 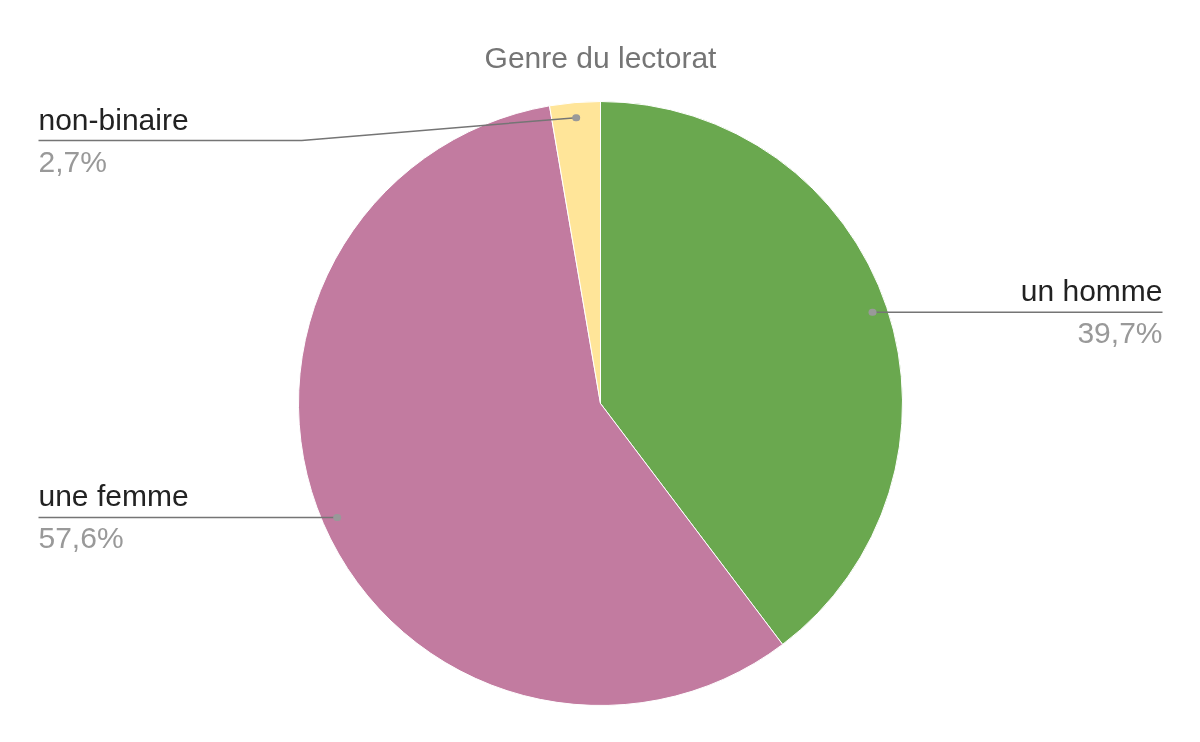 What do you see at coordinates (81, 538) in the screenshot?
I see `data-label: 57,6%` at bounding box center [81, 538].